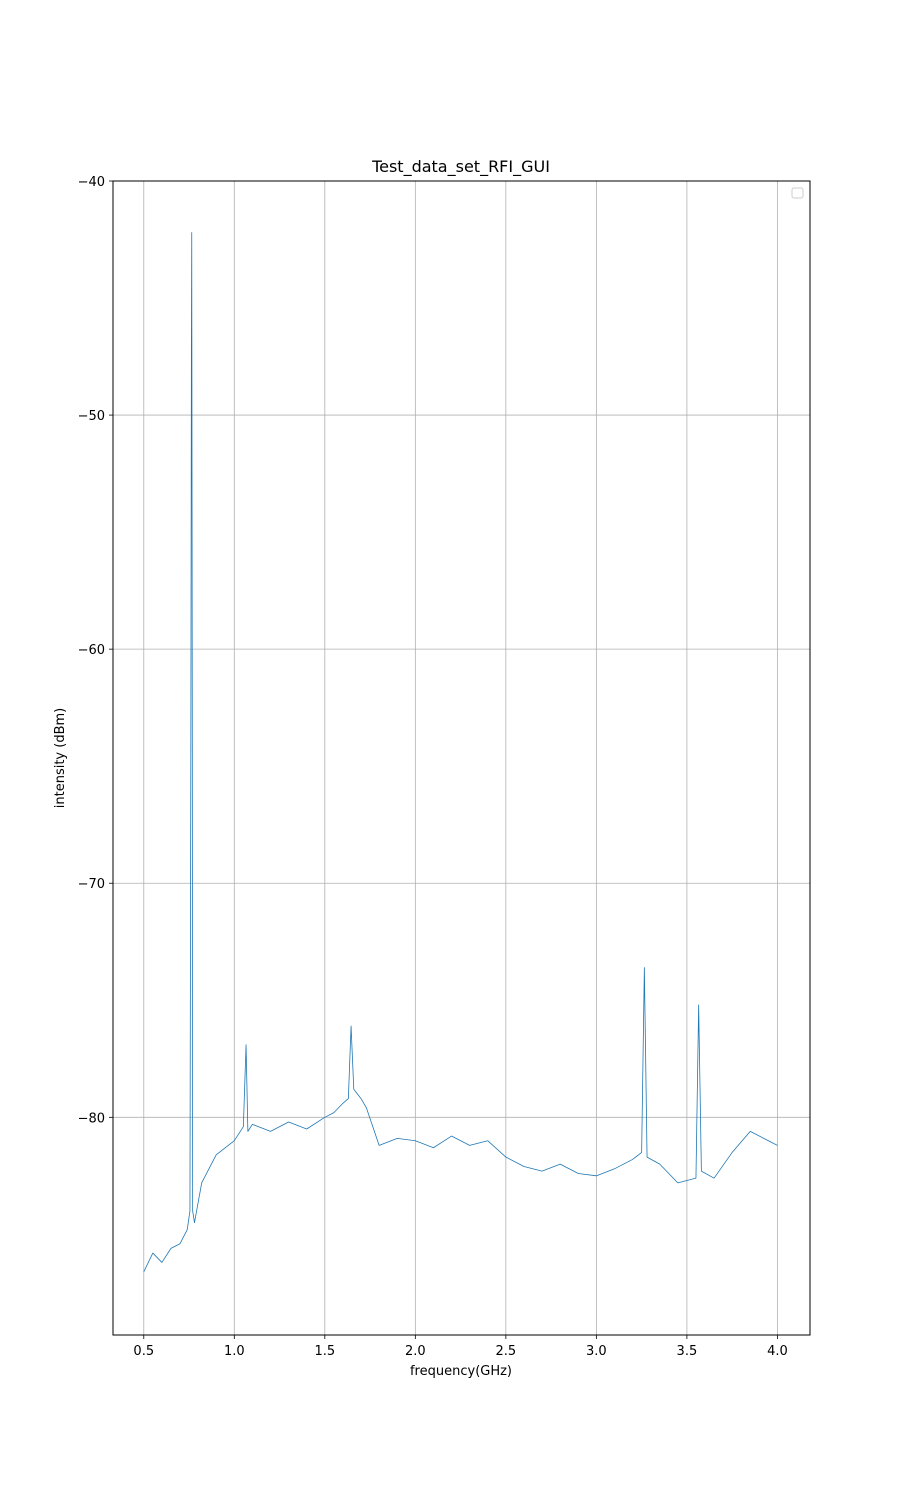  Describe the element at coordinates (461, 1371) in the screenshot. I see `x-axis-label: frequency(GHz)` at that location.